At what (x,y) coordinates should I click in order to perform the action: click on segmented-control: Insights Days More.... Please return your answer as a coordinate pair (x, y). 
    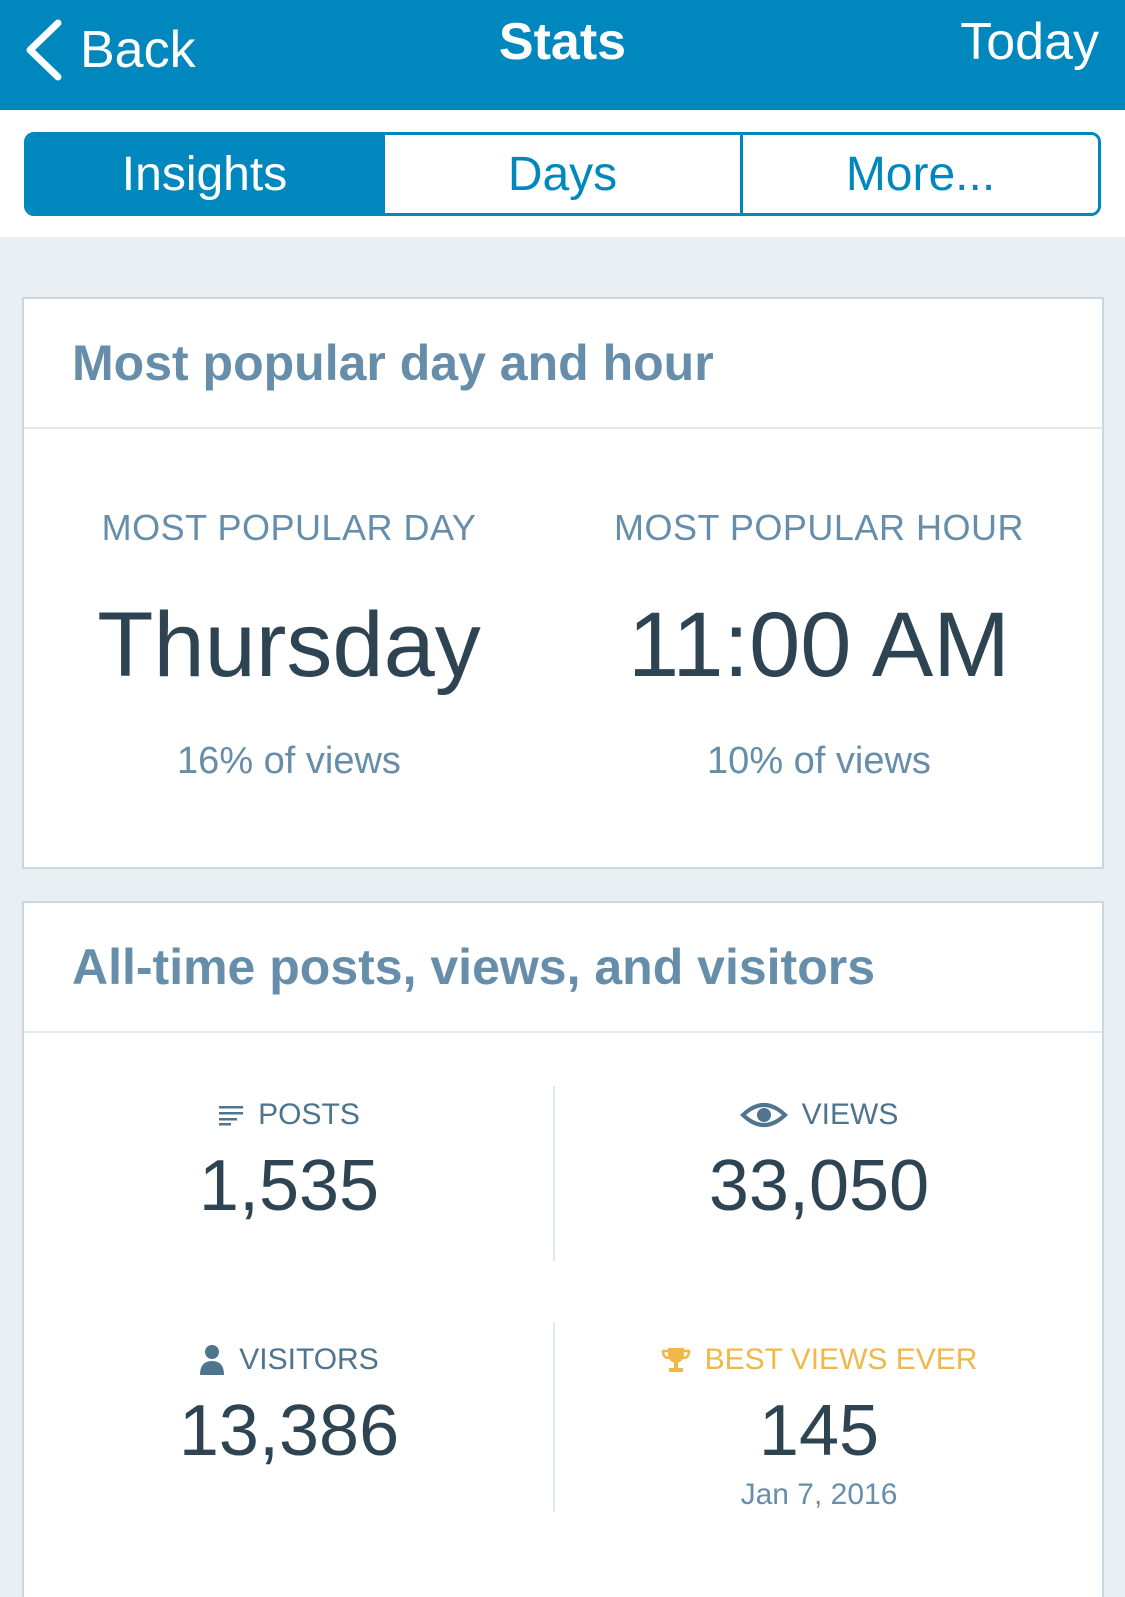
    Looking at the image, I should click on (562, 174).